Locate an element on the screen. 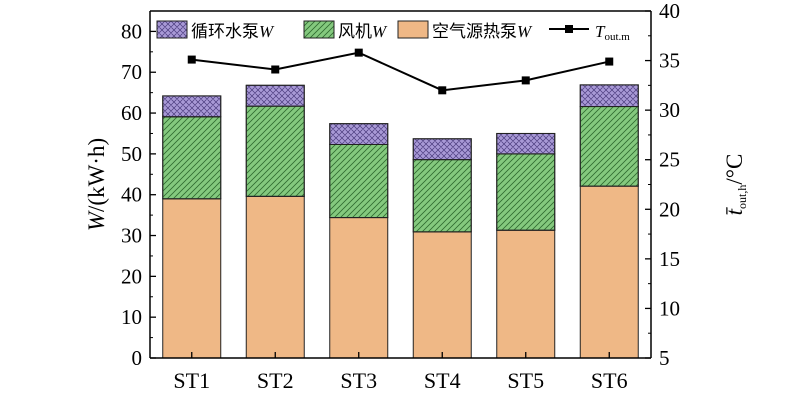  temperature-marker-ST4 is located at coordinates (442, 90).